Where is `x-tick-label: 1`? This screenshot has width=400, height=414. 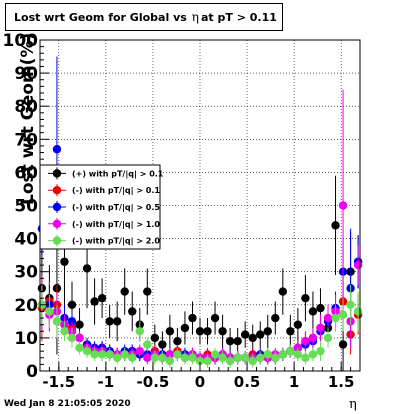
x-tick-label: 1 is located at coordinates (294, 382).